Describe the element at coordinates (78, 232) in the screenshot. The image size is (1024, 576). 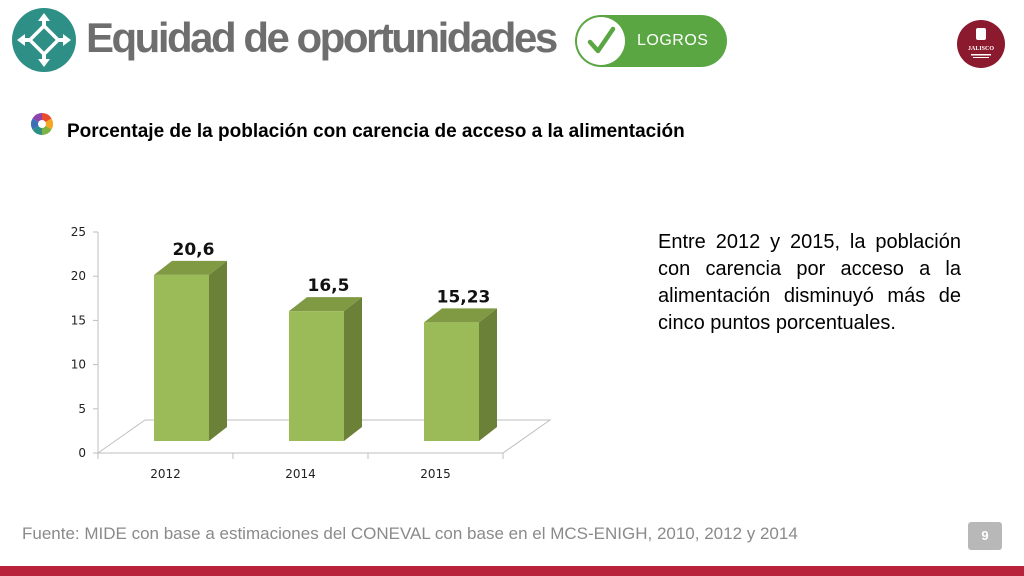
I see `y-tick-label: 25` at that location.